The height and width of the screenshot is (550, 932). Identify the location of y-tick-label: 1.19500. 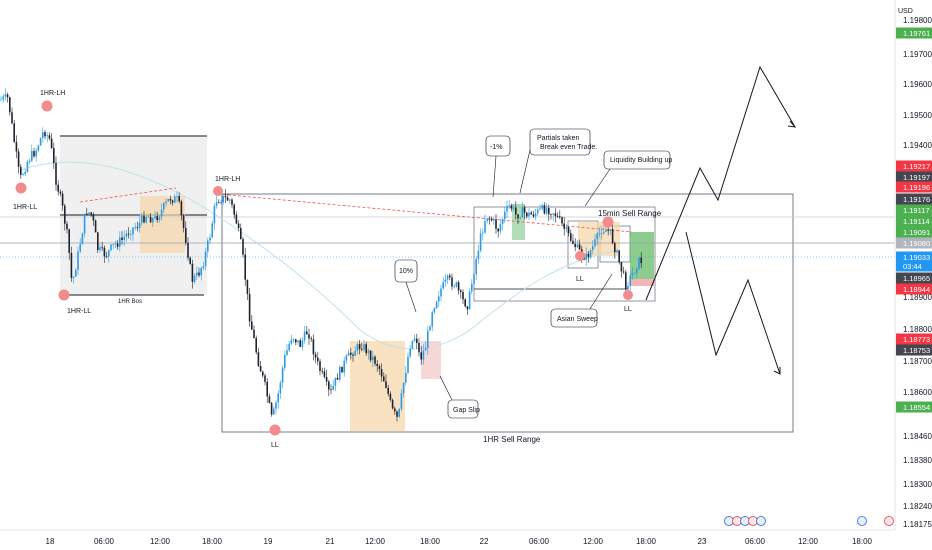
(917, 115).